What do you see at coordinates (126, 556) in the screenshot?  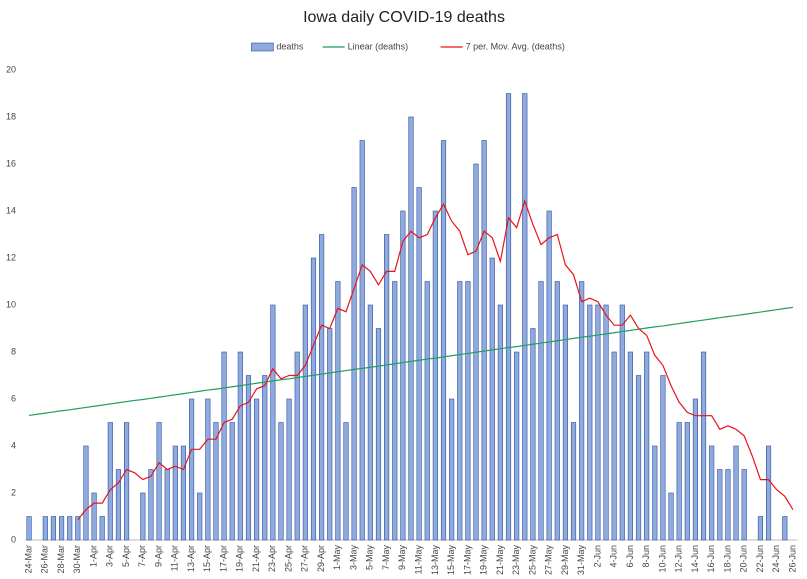 I see `x-tick-label: 5-Apr` at bounding box center [126, 556].